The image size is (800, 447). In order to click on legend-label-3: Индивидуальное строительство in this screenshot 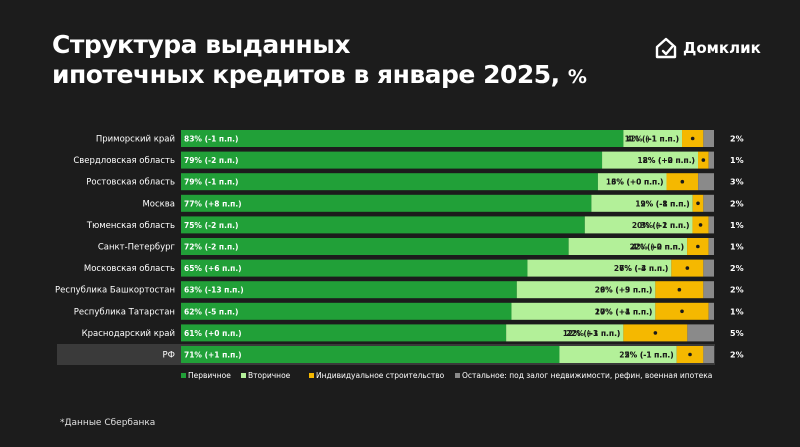, I will do `click(380, 375)`.